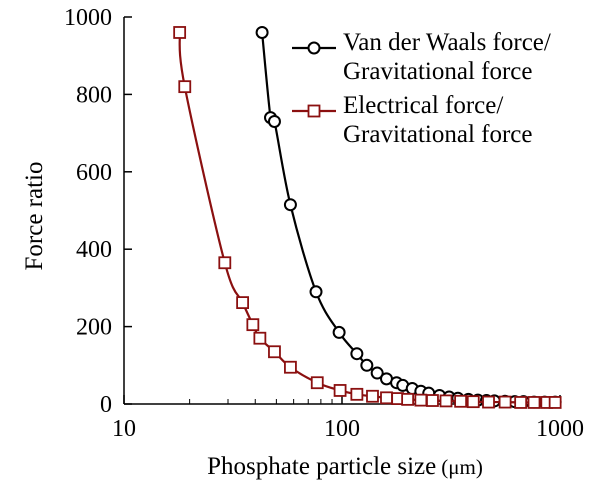 Image resolution: width=612 pixels, height=497 pixels. What do you see at coordinates (447, 42) in the screenshot?
I see `legend-label: Van der Waals force/` at bounding box center [447, 42].